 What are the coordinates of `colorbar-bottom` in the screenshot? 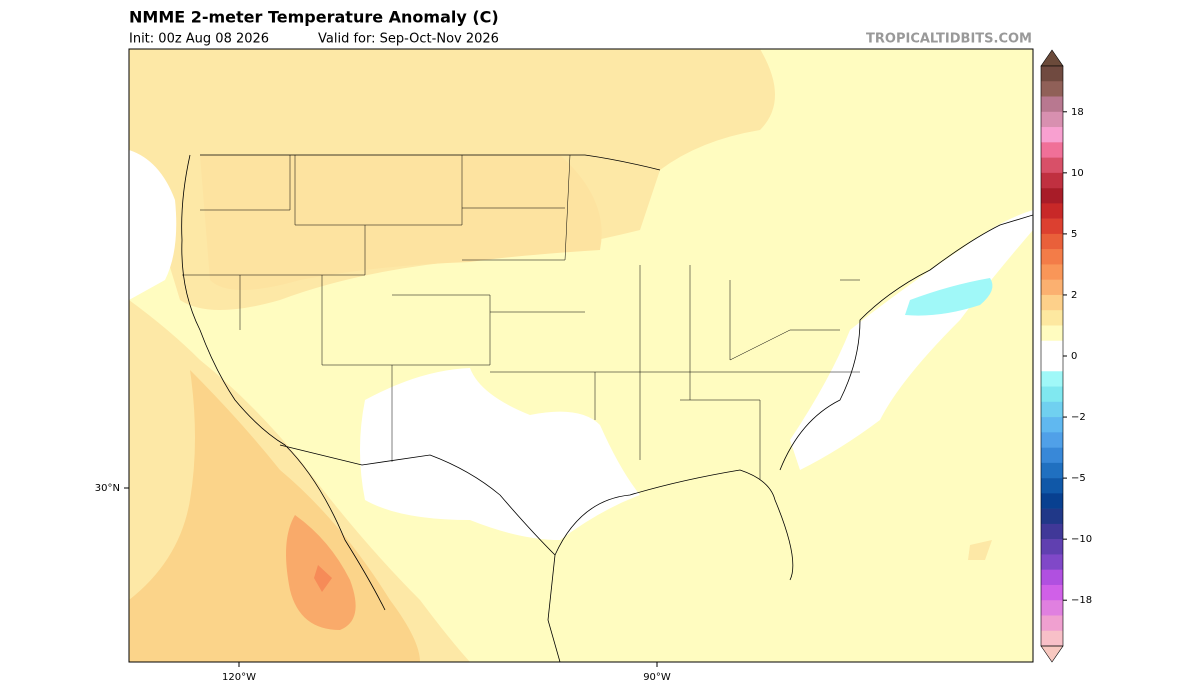 It's located at (1052, 654).